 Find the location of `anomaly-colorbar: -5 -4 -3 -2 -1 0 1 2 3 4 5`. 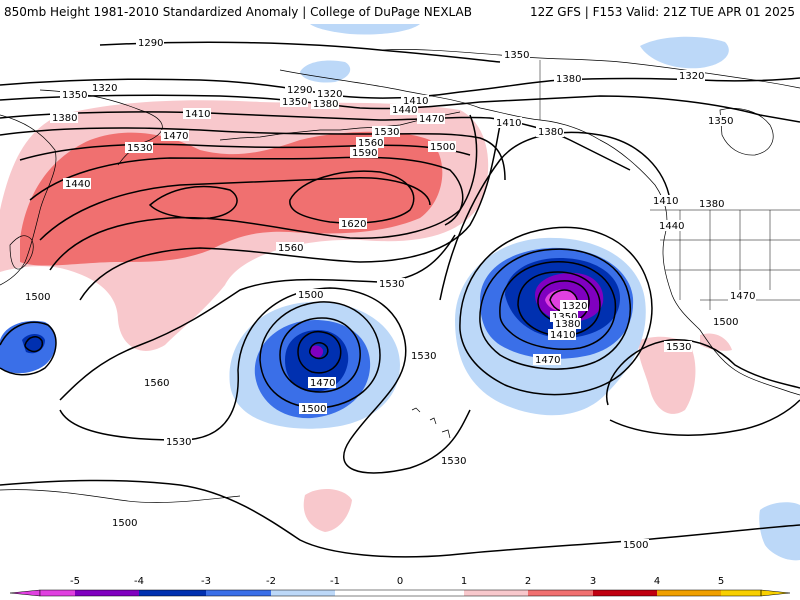

anomaly-colorbar: -5 -4 -3 -2 -1 0 1 2 3 4 5 is located at coordinates (400, 587).